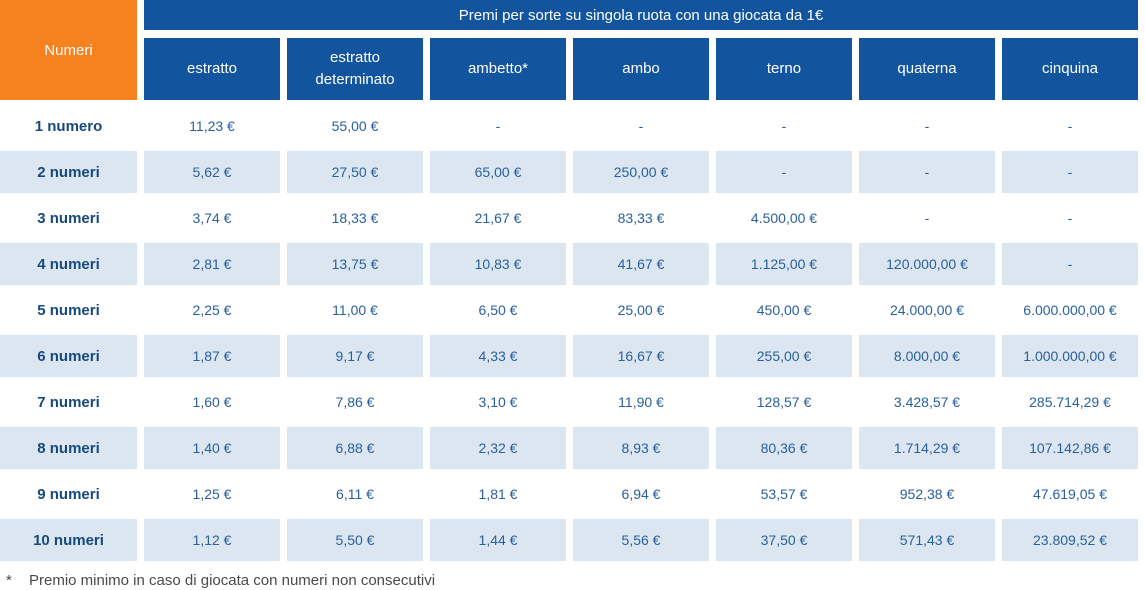 This screenshot has width=1145, height=590. What do you see at coordinates (1070, 356) in the screenshot?
I see `value-cell: 1.000.000,00 €` at bounding box center [1070, 356].